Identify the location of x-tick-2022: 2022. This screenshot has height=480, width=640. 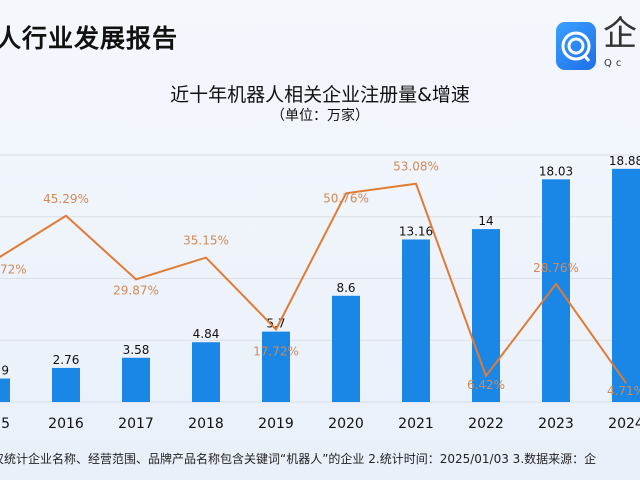
(486, 424).